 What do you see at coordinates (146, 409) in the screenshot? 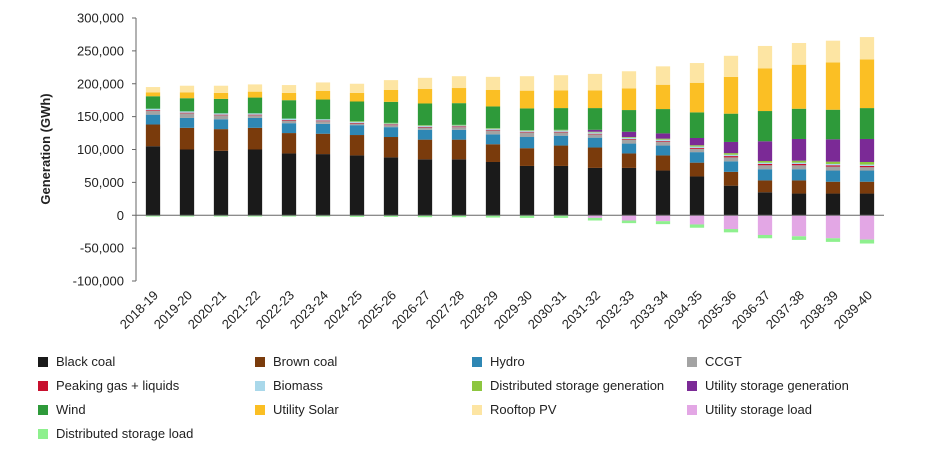
I see `legend-item: Wind` at bounding box center [146, 409].